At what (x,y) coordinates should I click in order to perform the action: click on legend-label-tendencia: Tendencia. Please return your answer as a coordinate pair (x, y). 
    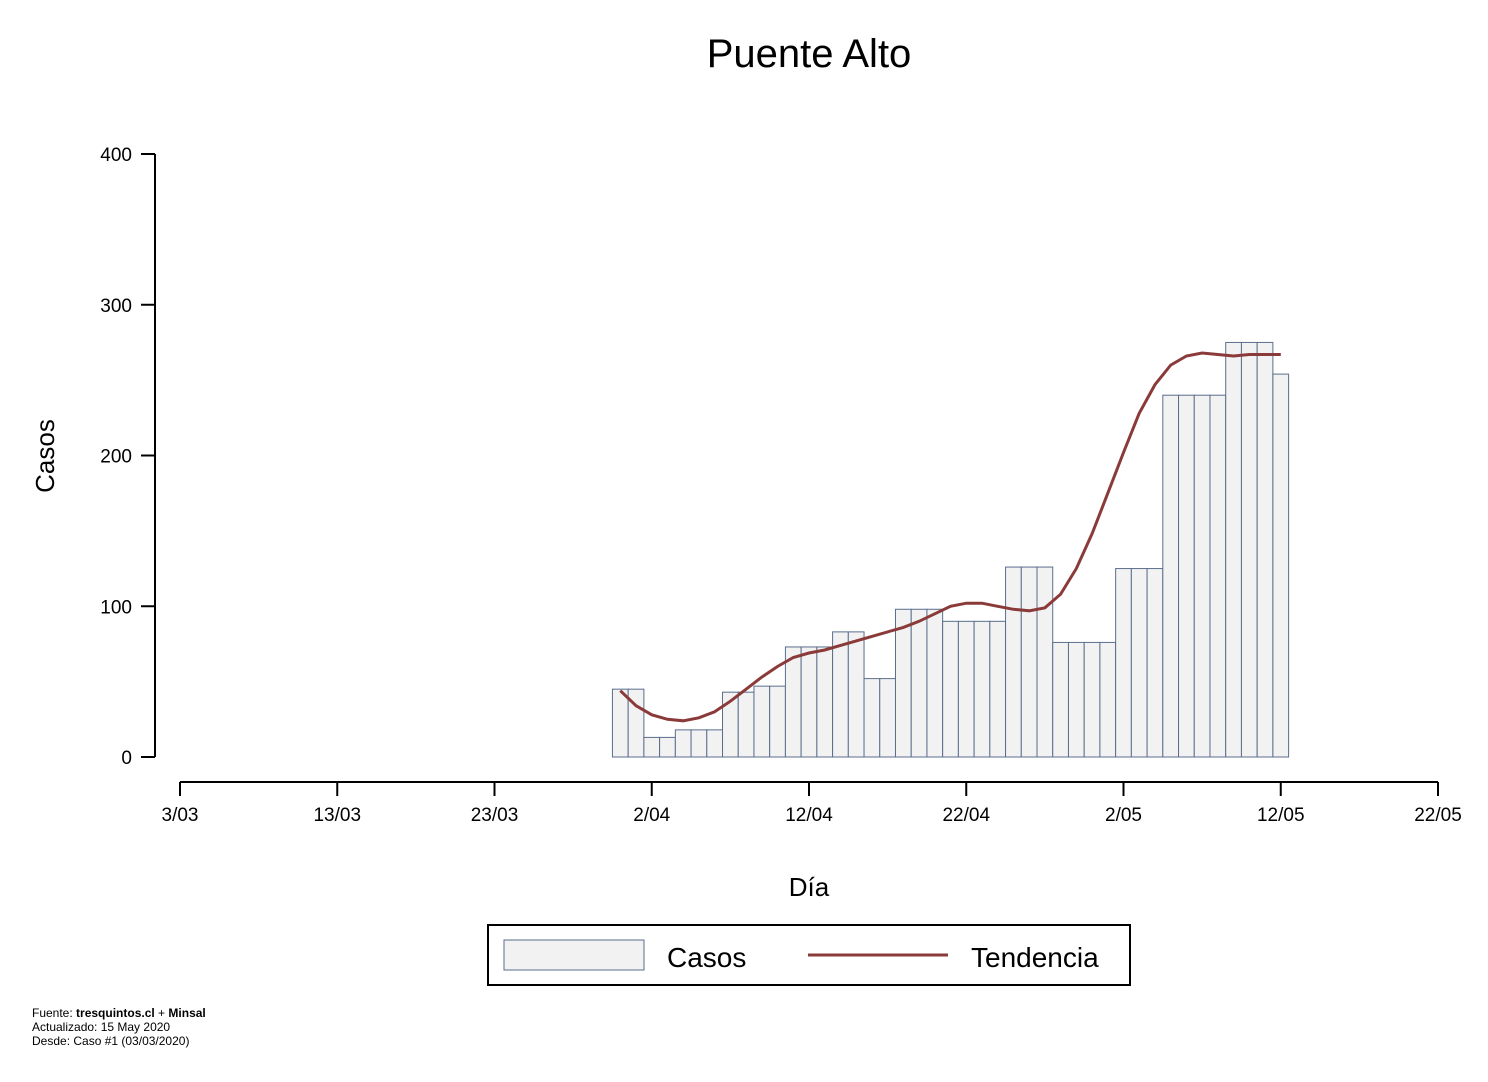
    Looking at the image, I should click on (1035, 957).